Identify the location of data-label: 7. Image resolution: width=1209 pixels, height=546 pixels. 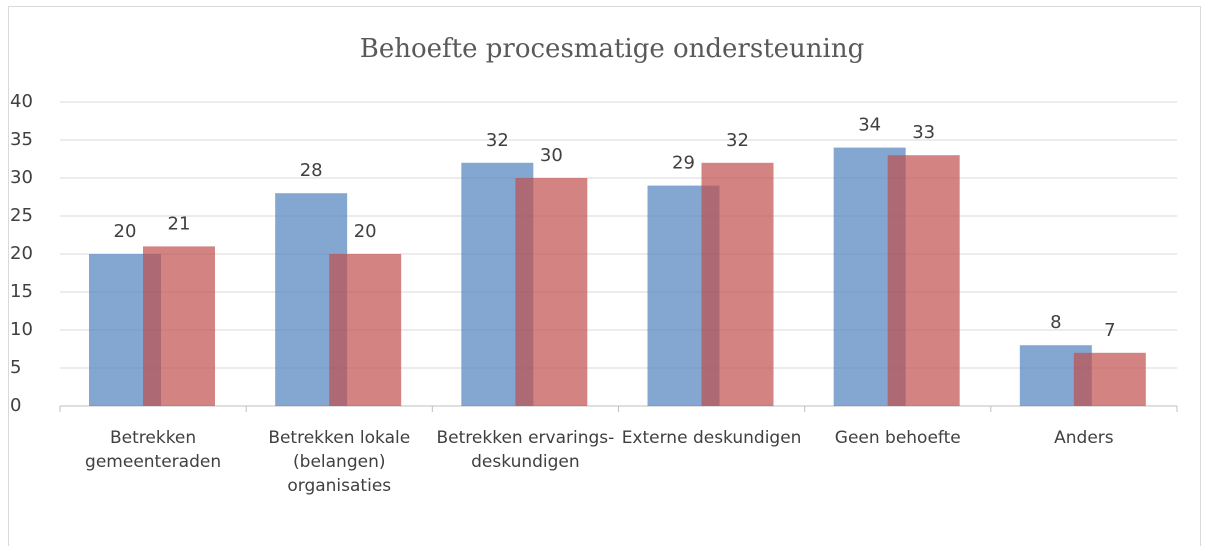
(1109, 330).